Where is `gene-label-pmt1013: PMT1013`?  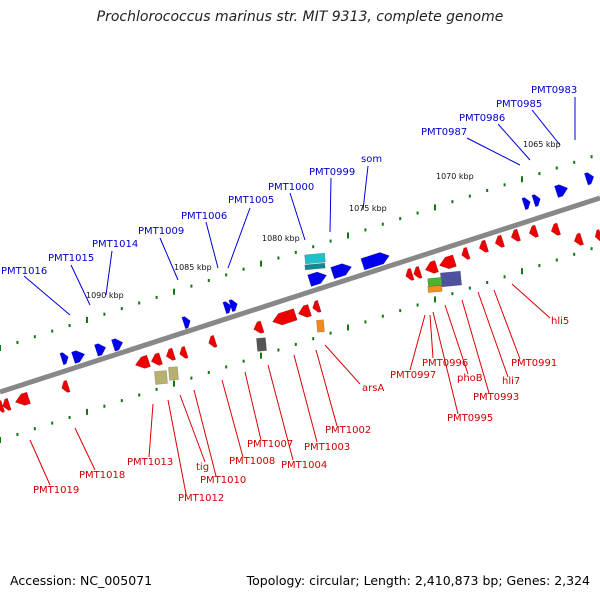 gene-label-pmt1013: PMT1013 is located at coordinates (150, 462).